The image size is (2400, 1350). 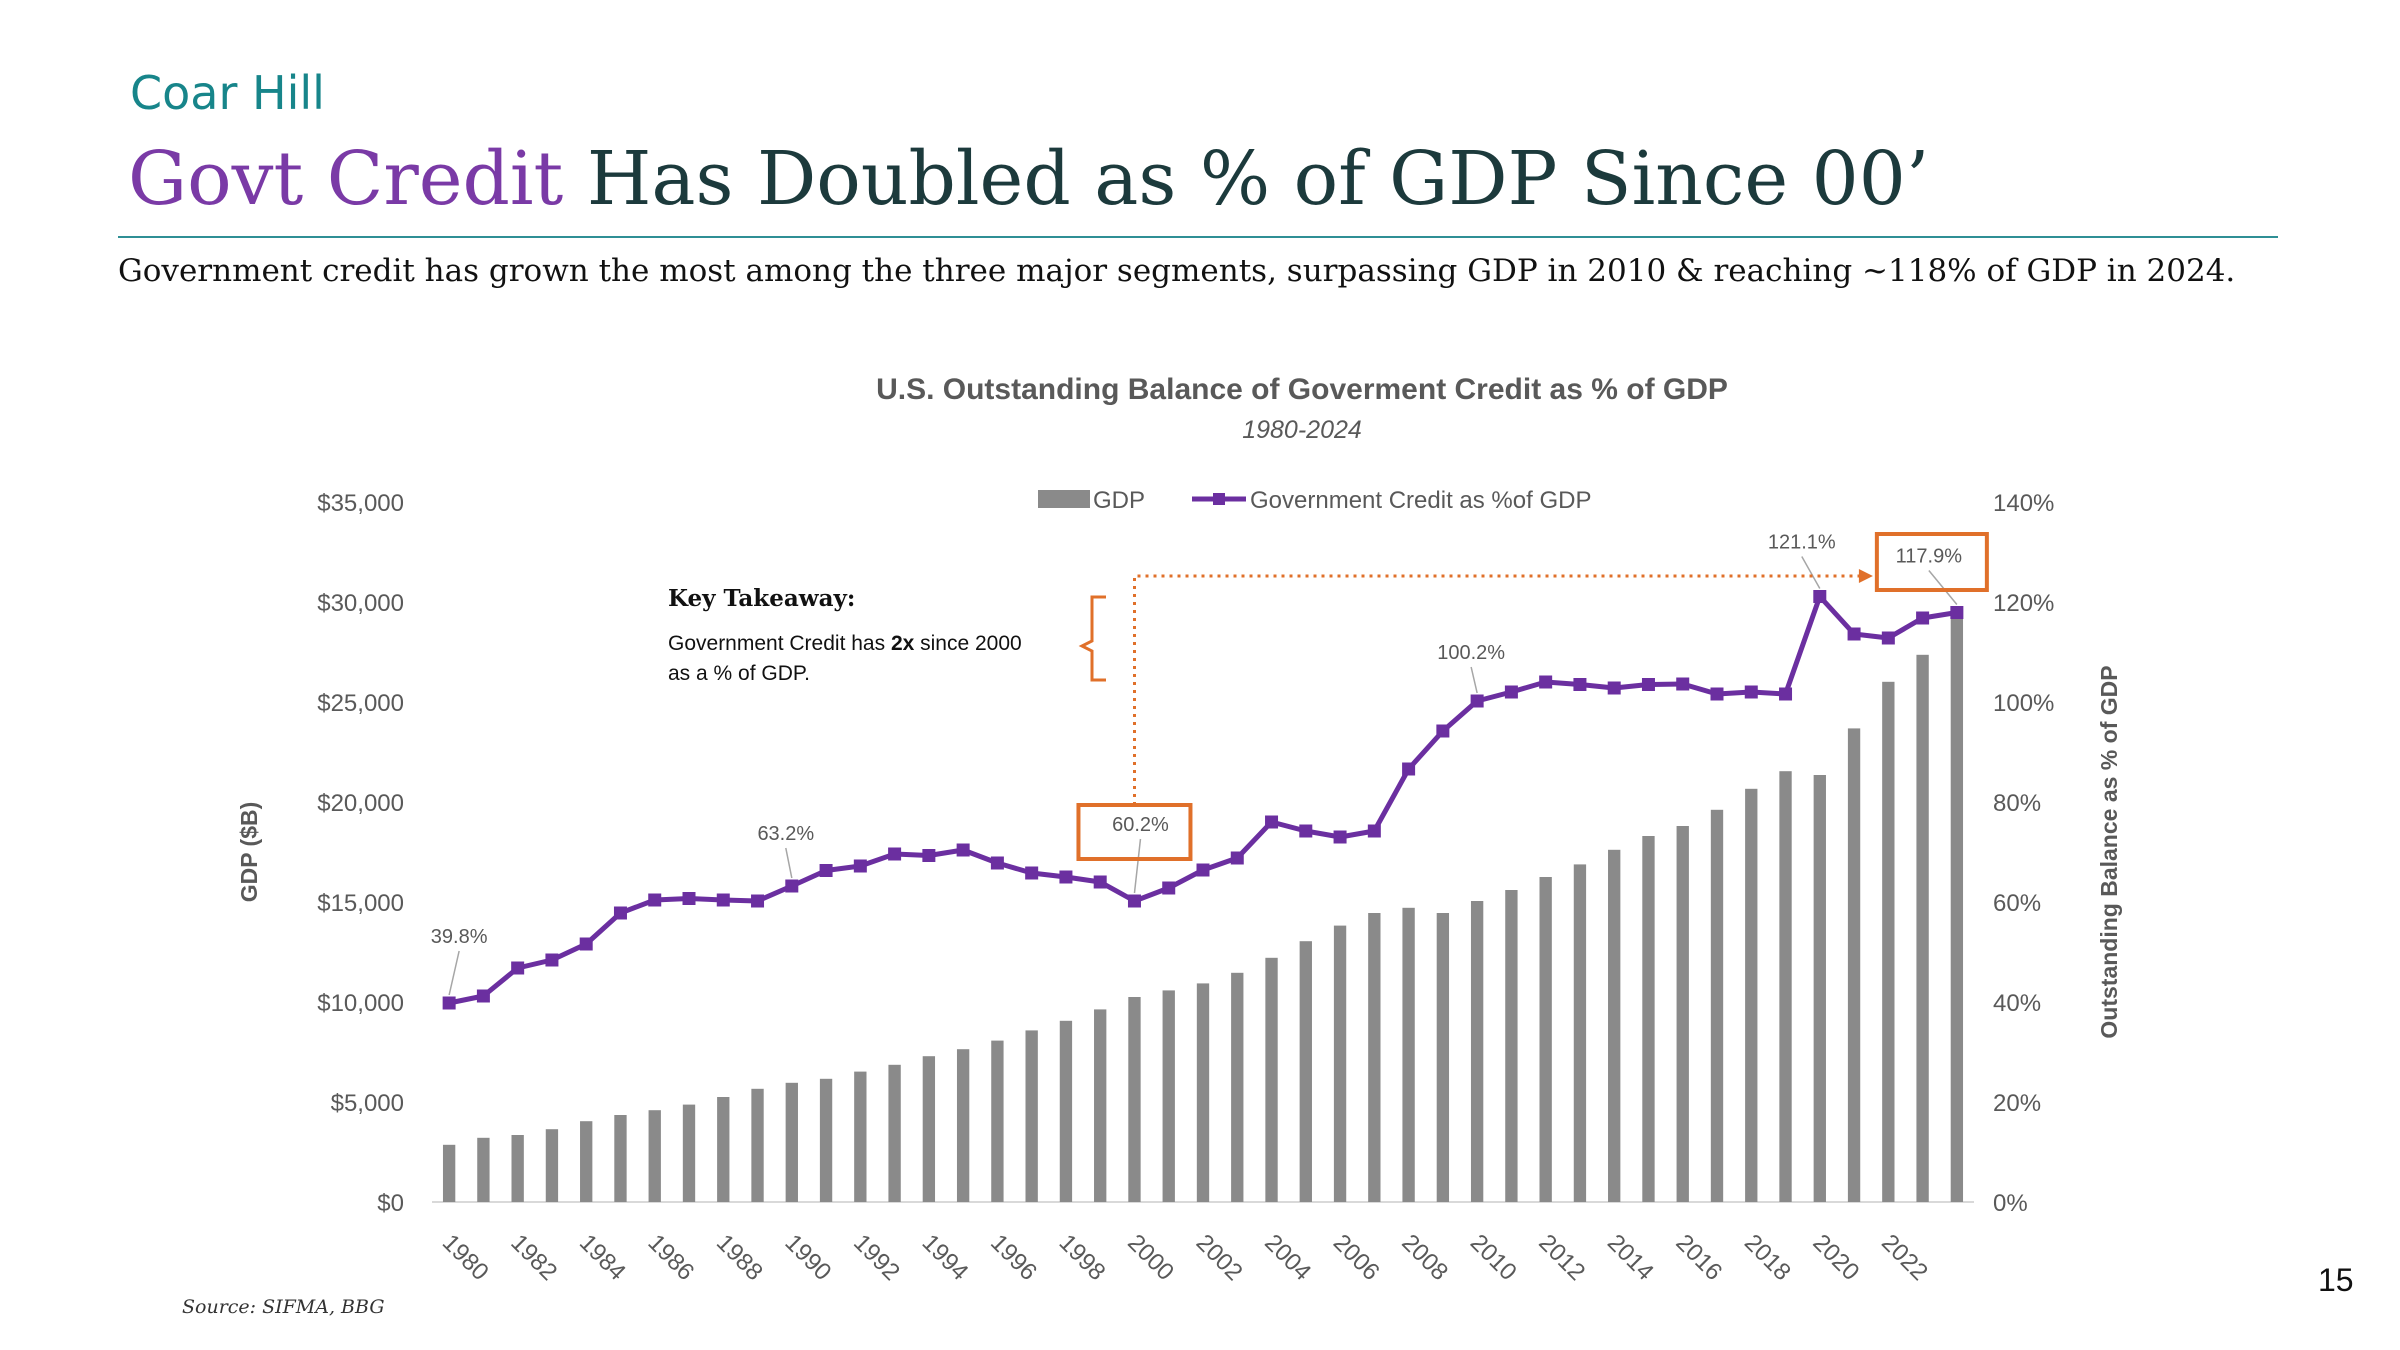 What do you see at coordinates (2023, 503) in the screenshot?
I see `y2-tick-label: 140%` at bounding box center [2023, 503].